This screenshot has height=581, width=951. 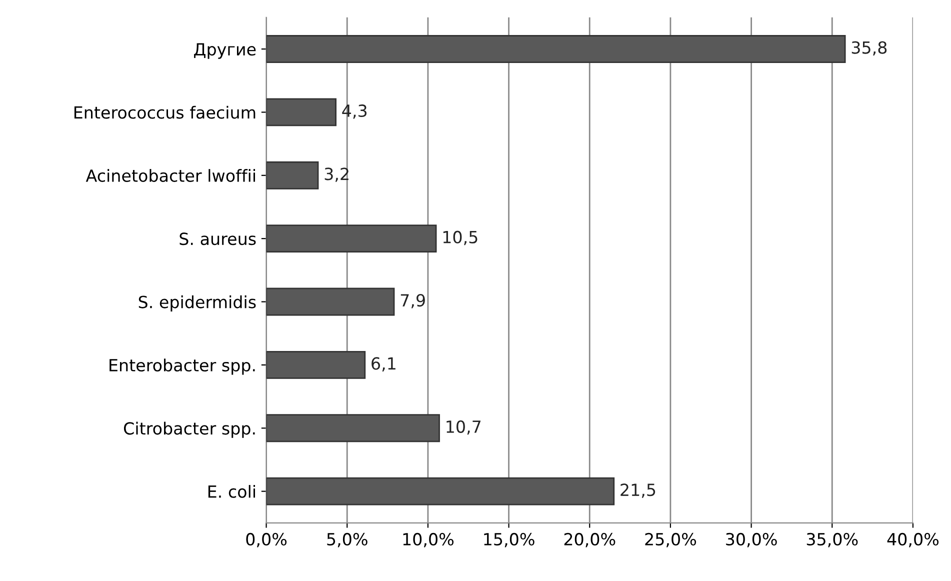 What do you see at coordinates (354, 111) in the screenshot?
I see `data-label: 4,3` at bounding box center [354, 111].